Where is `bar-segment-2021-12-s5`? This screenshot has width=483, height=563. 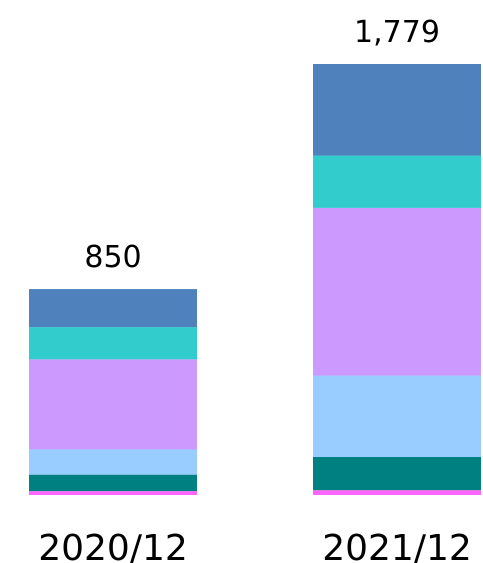
bar-segment-2021-12-s5 is located at coordinates (397, 181).